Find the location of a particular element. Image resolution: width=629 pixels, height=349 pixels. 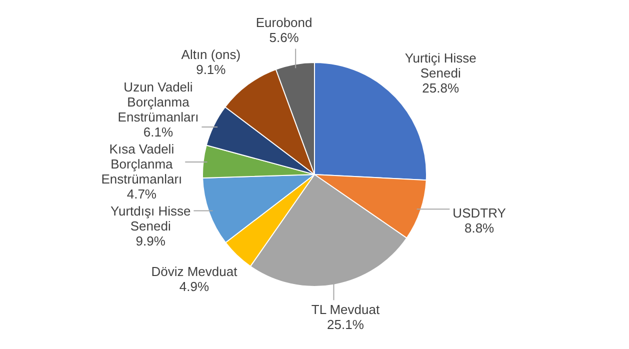

data-label: 25.1% is located at coordinates (345, 324).